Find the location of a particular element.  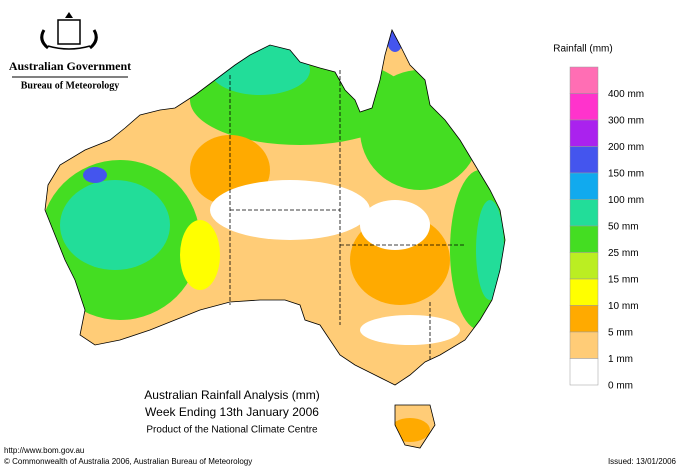

coat-of-arms is located at coordinates (69, 31).